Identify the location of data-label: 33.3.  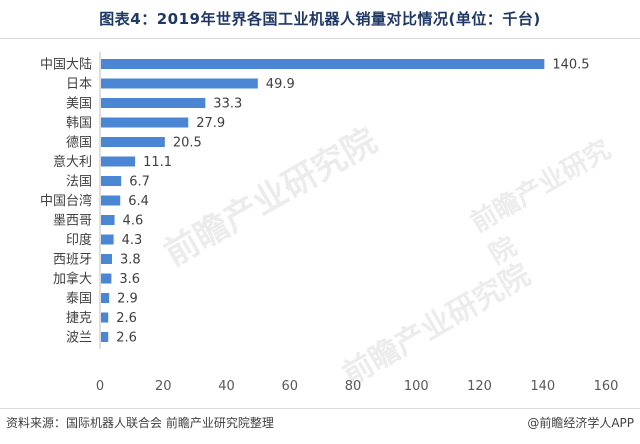
(227, 104).